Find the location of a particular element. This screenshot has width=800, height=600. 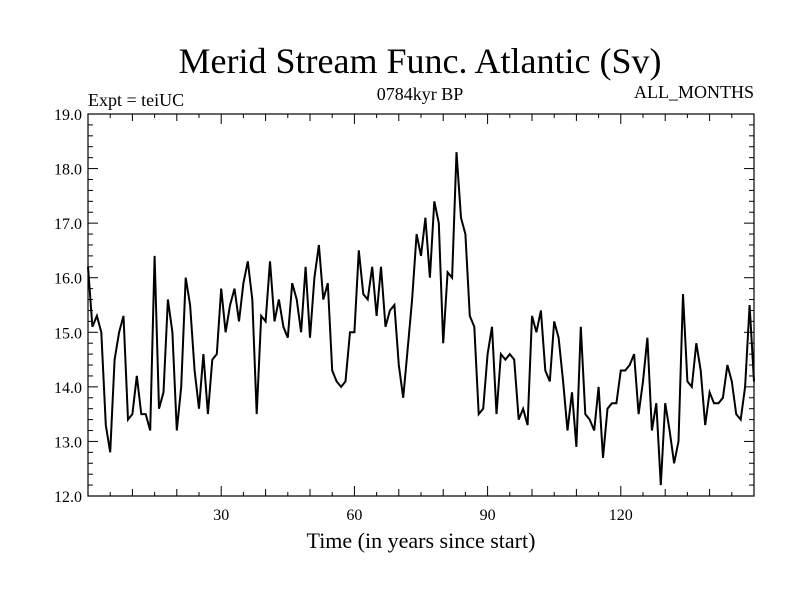

y-tick-label: 17.0 is located at coordinates (68, 224).